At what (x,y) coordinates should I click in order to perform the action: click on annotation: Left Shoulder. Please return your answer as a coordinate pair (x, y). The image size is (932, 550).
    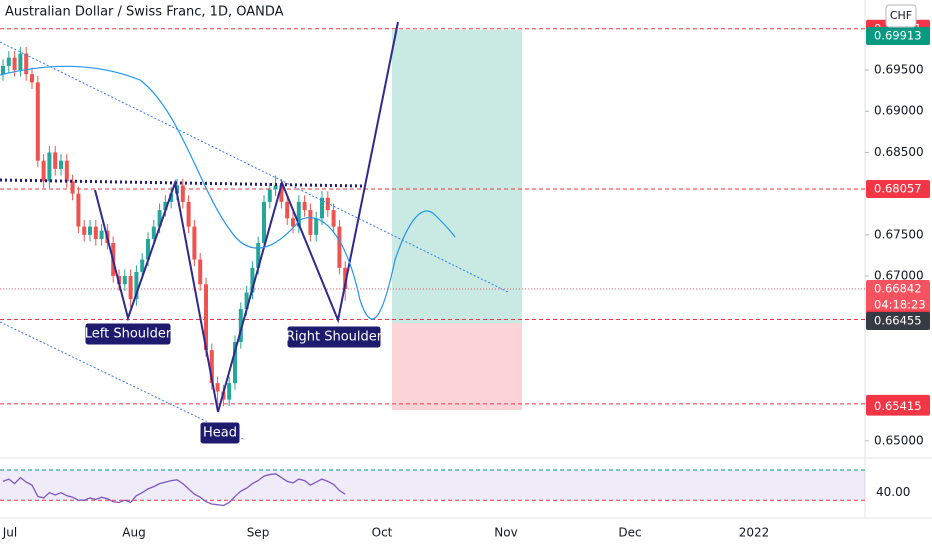
    Looking at the image, I should click on (128, 334).